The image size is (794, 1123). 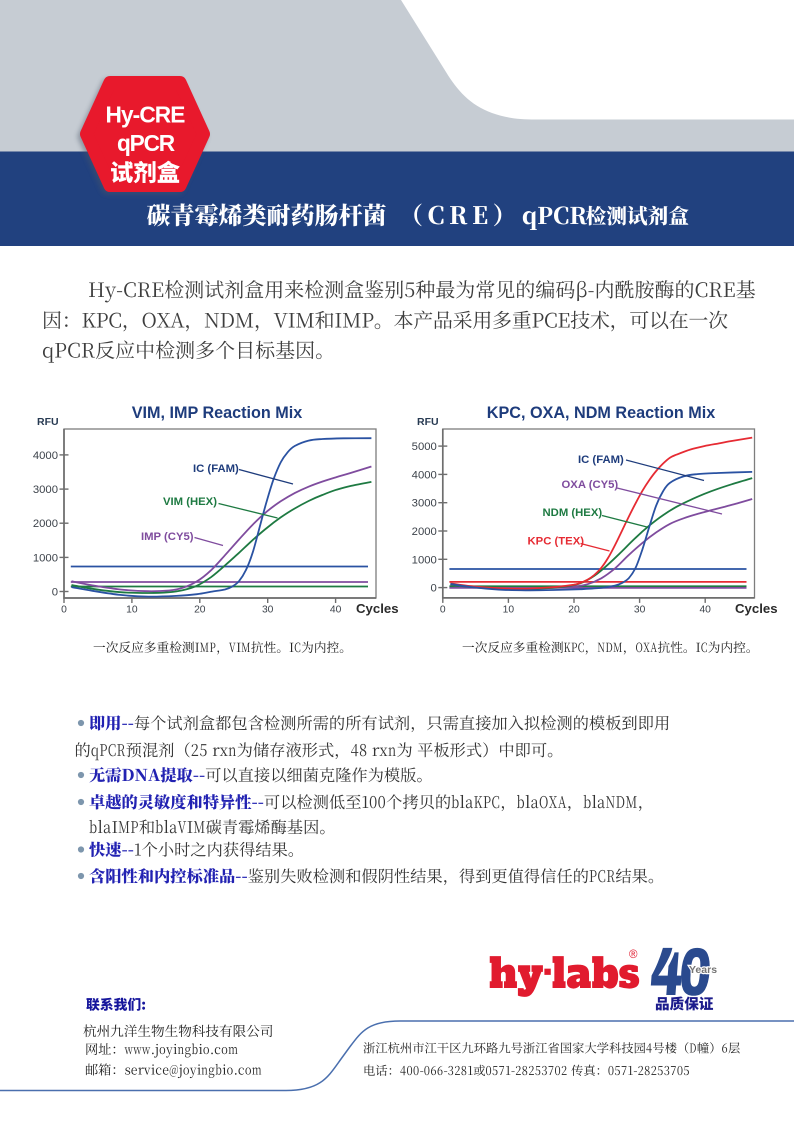 I want to click on svg-text: Years, so click(x=703, y=970).